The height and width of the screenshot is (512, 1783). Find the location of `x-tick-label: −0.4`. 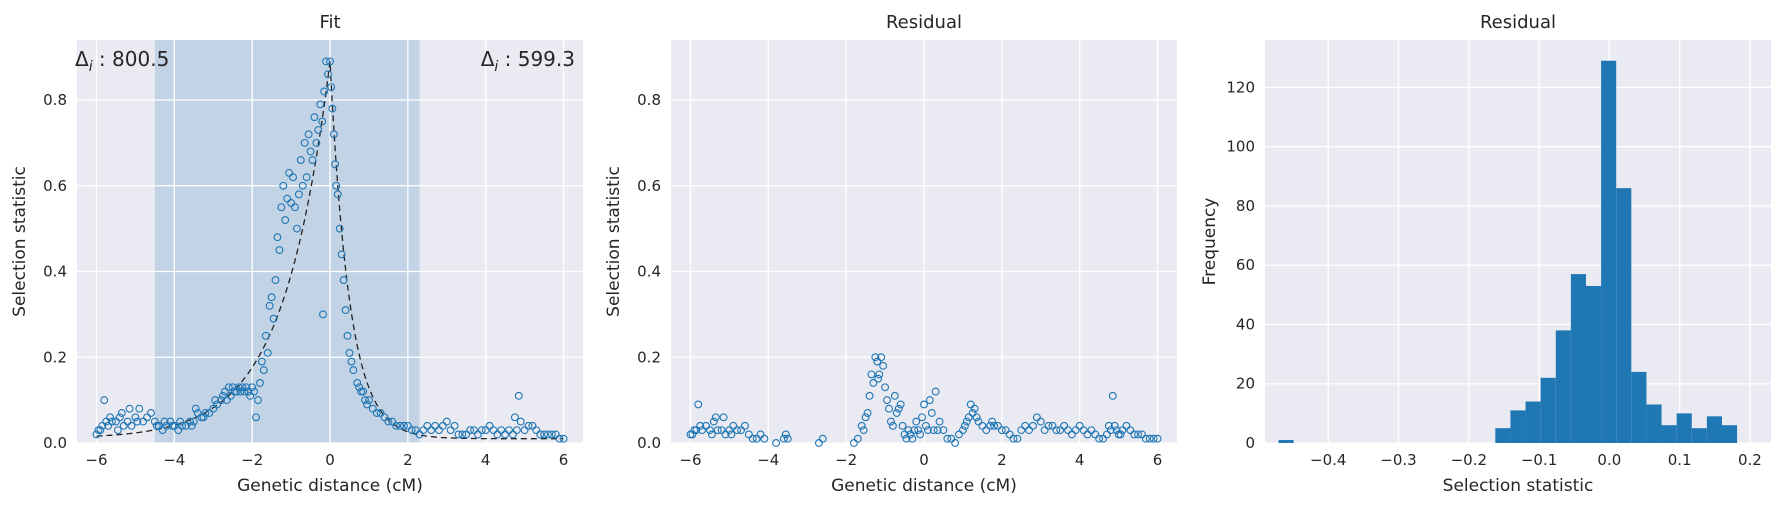

x-tick-label: −0.4 is located at coordinates (1328, 460).